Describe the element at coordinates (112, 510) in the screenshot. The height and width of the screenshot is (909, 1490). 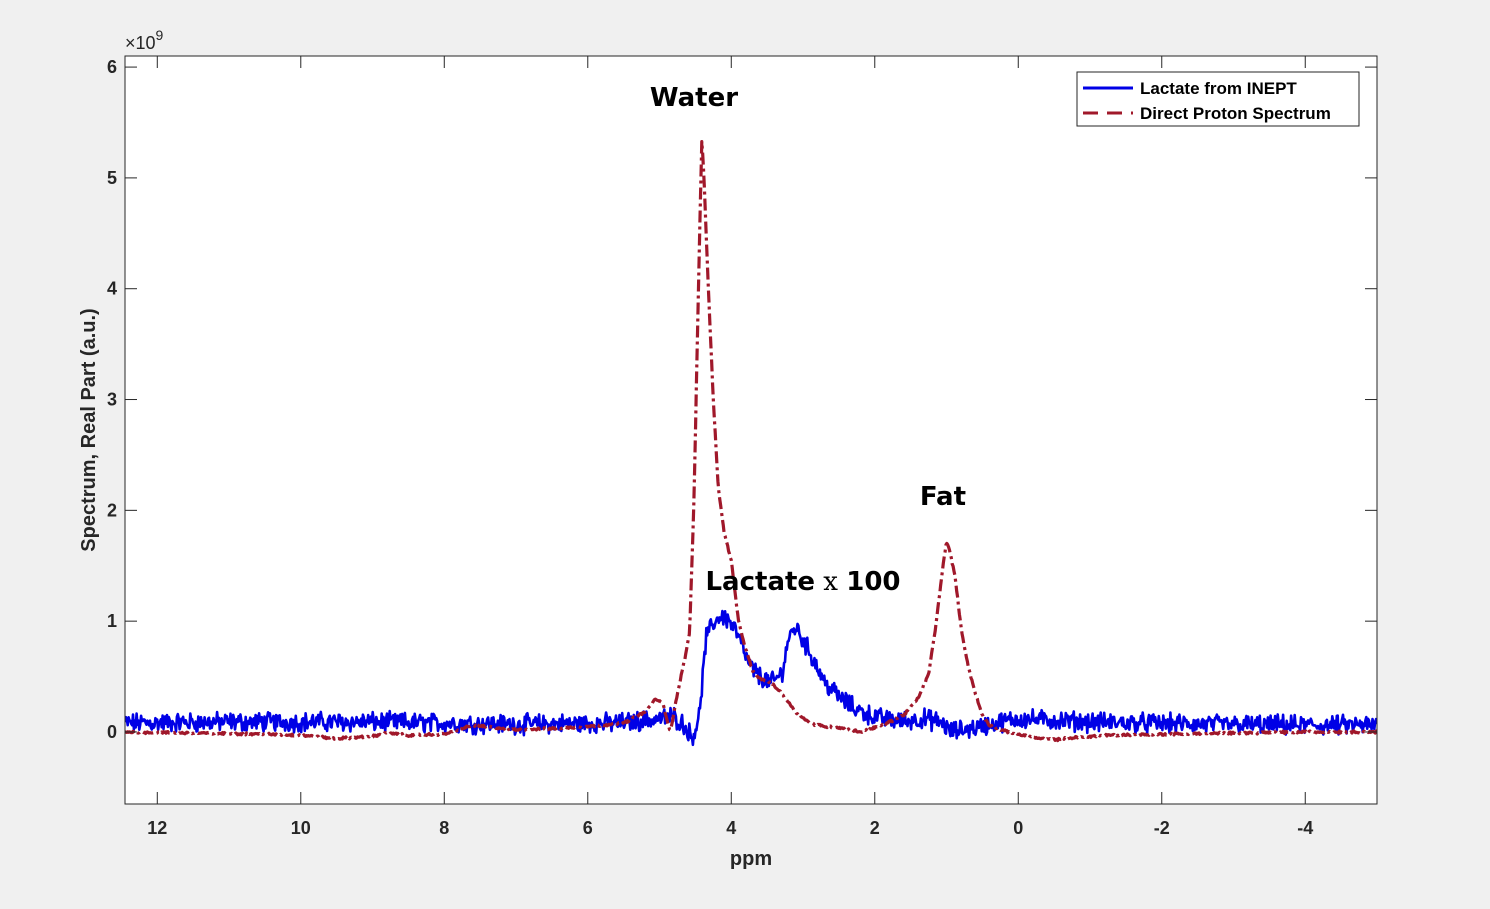
I see `y-tick-label: 2` at that location.